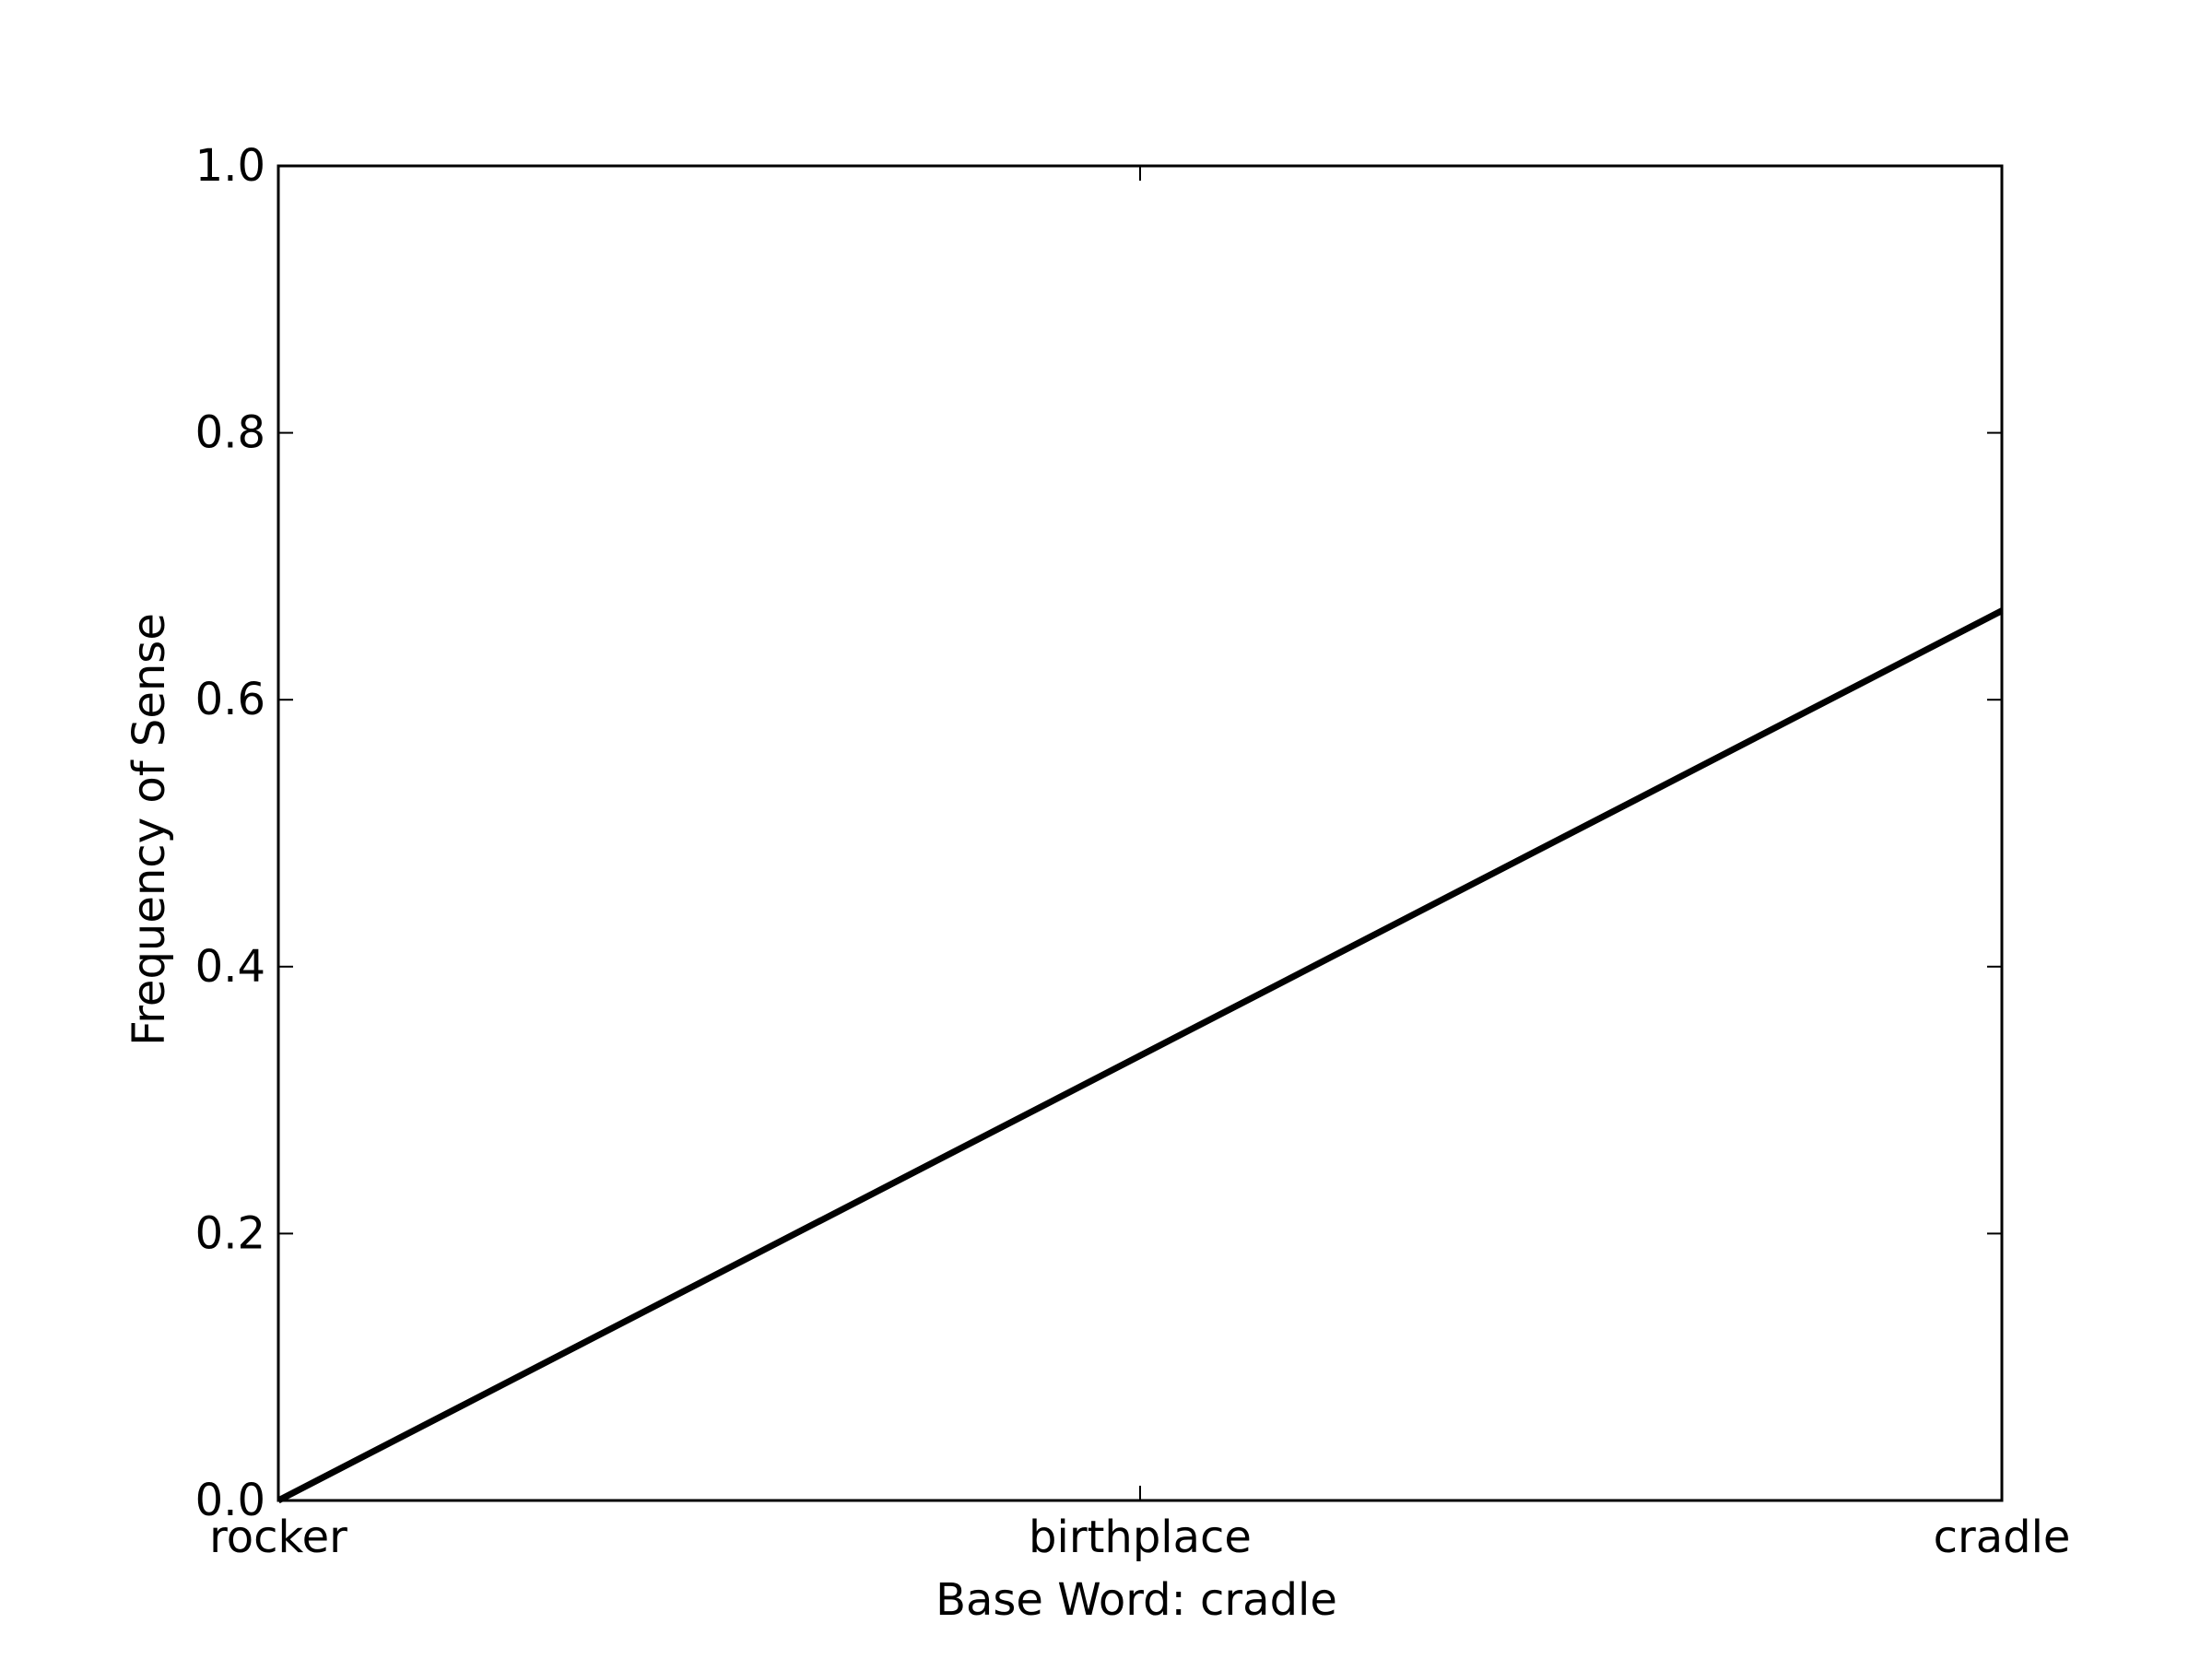 The height and width of the screenshot is (1659, 2212). Describe the element at coordinates (230, 1500) in the screenshot. I see `y-tick-label: 0.0` at that location.